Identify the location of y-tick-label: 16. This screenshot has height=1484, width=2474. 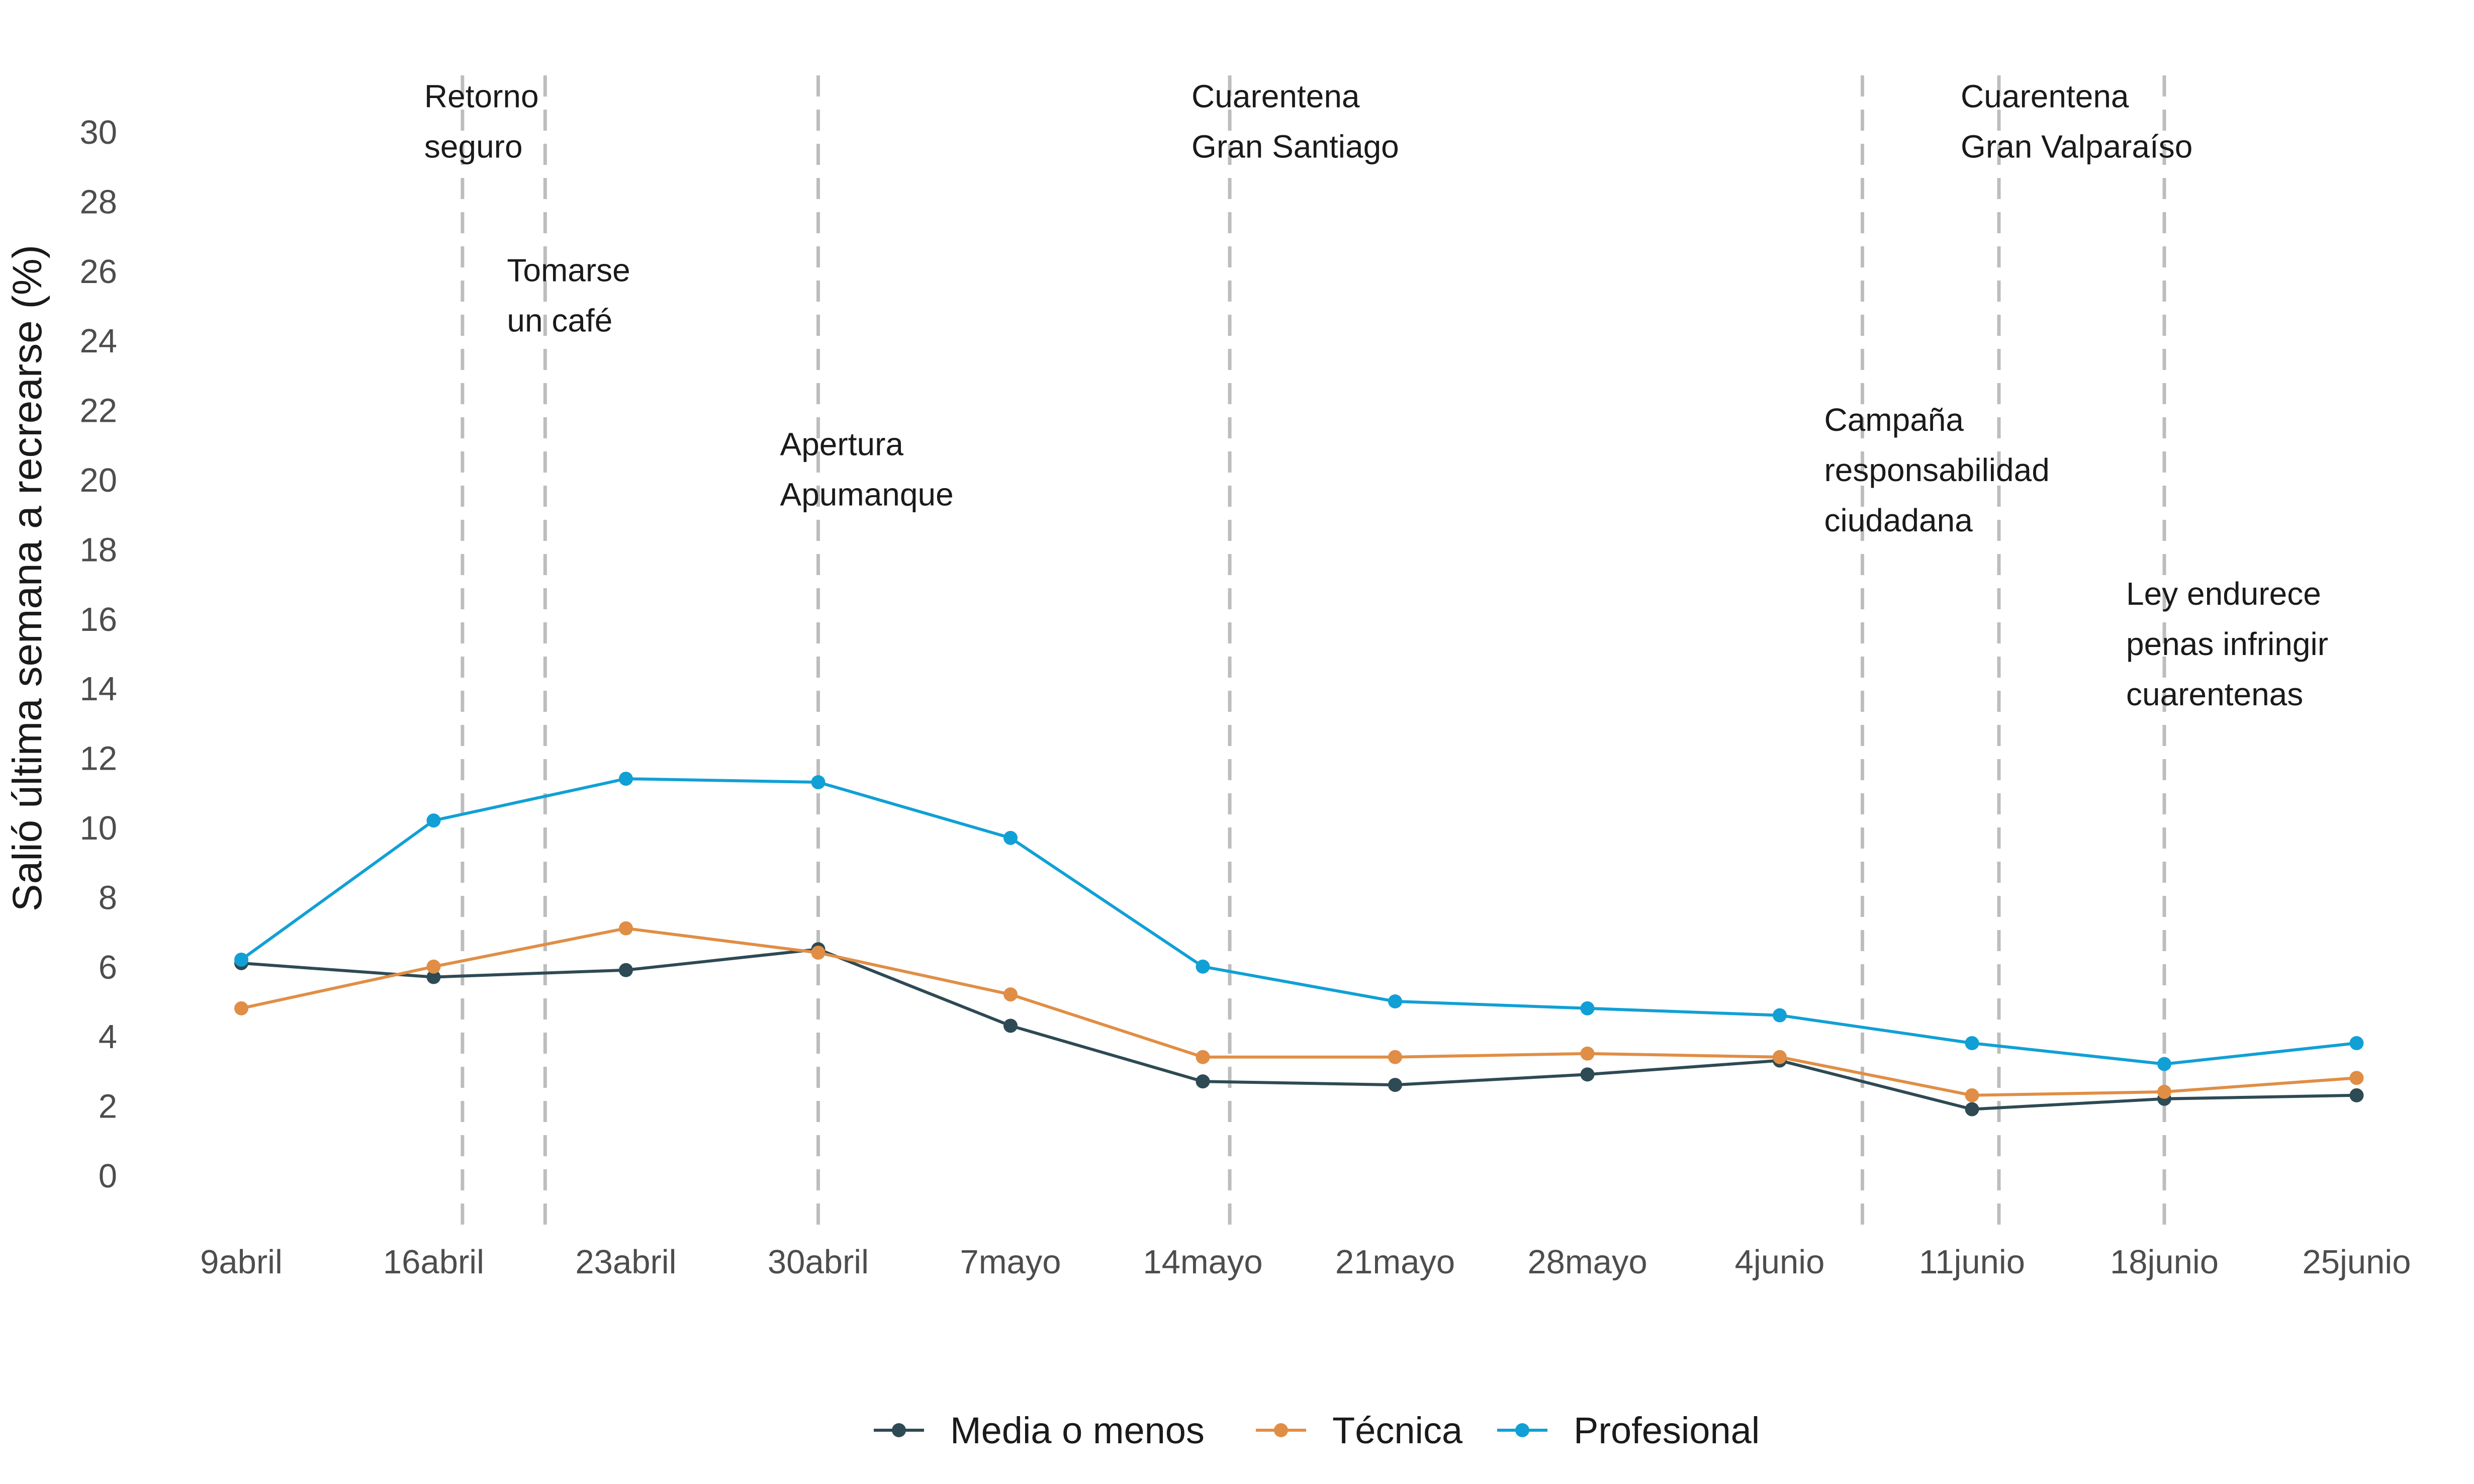
(98, 619).